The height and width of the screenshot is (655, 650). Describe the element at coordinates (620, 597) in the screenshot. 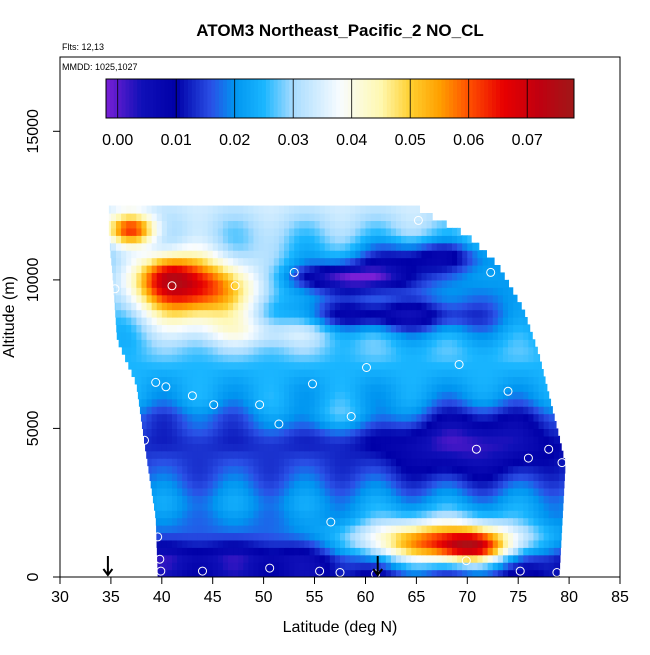

I see `x-tick-label: 85` at that location.